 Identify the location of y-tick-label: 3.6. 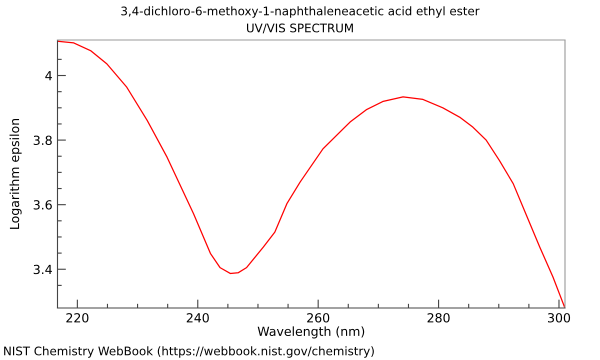
(43, 205).